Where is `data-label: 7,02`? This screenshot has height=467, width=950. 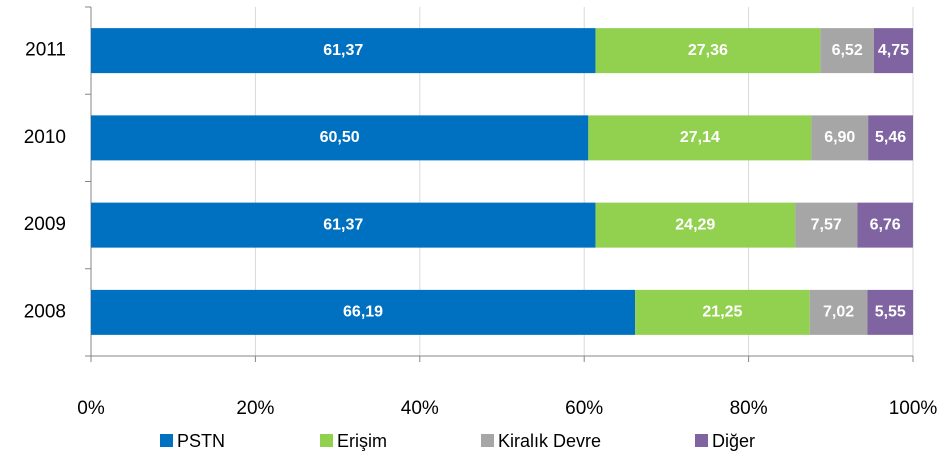
data-label: 7,02 is located at coordinates (838, 312).